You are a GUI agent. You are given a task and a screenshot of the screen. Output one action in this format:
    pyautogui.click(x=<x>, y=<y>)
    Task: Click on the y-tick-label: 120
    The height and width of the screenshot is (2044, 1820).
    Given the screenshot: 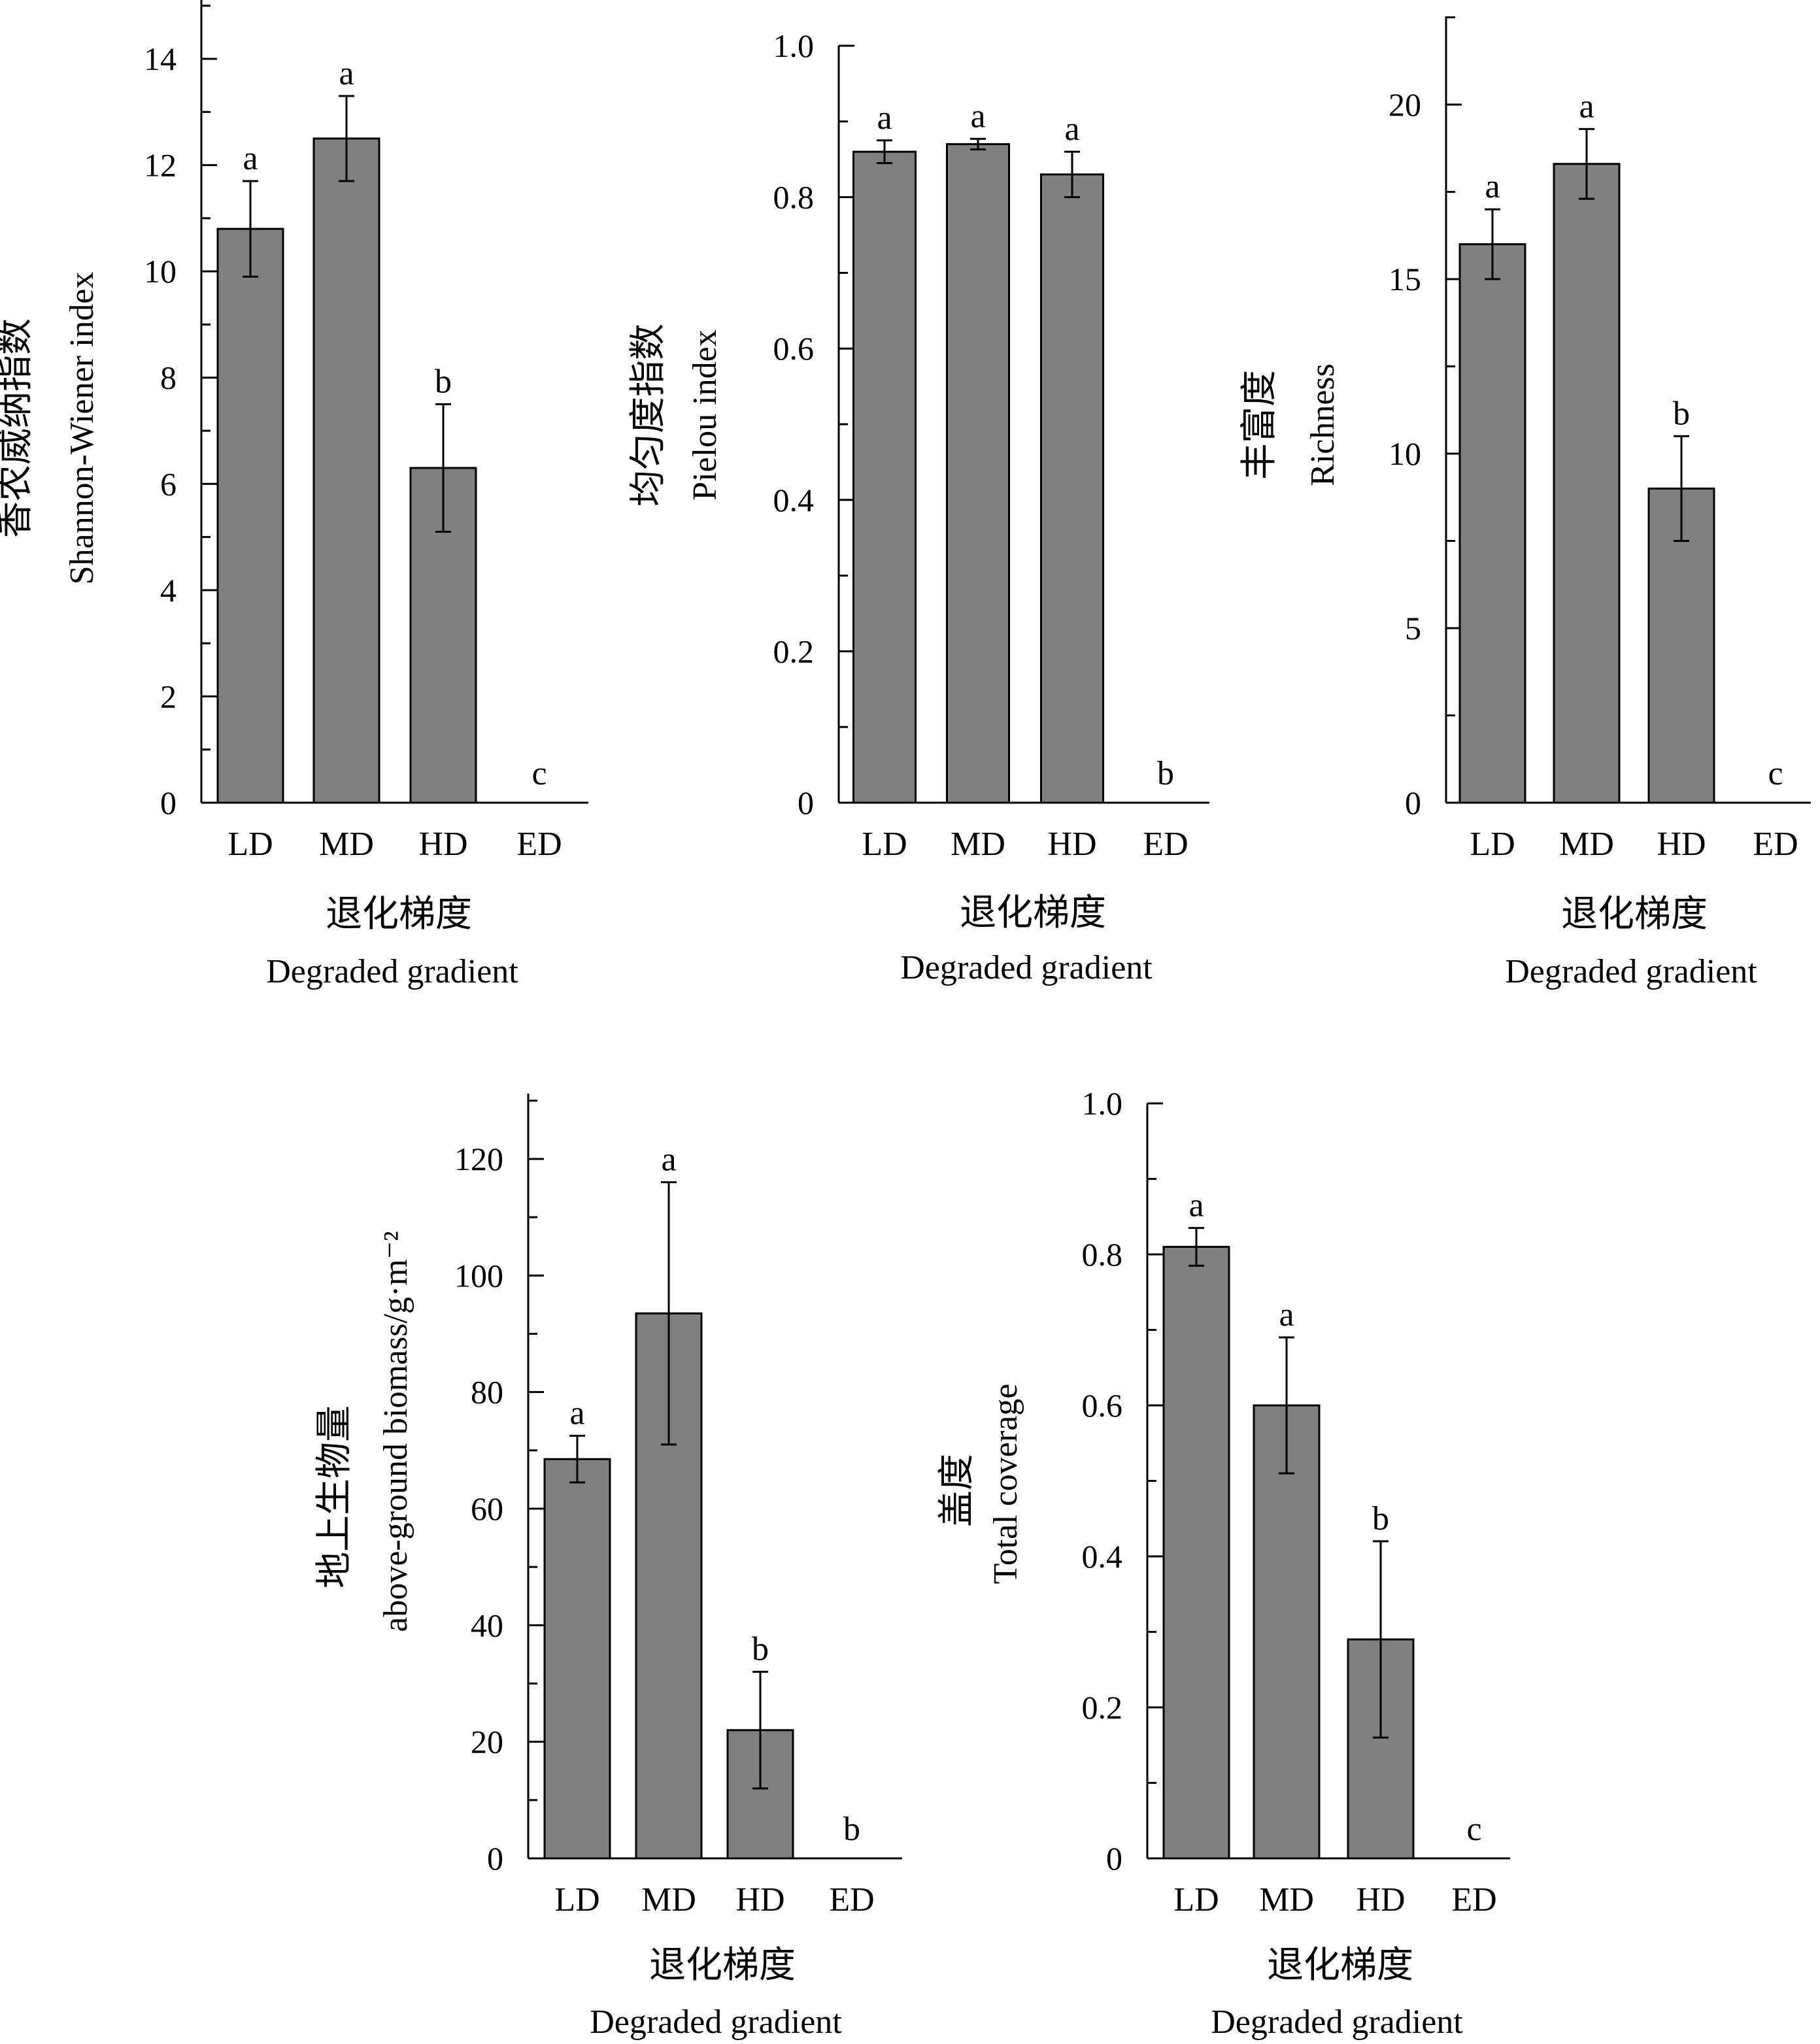 What is the action you would take?
    pyautogui.click(x=478, y=1159)
    